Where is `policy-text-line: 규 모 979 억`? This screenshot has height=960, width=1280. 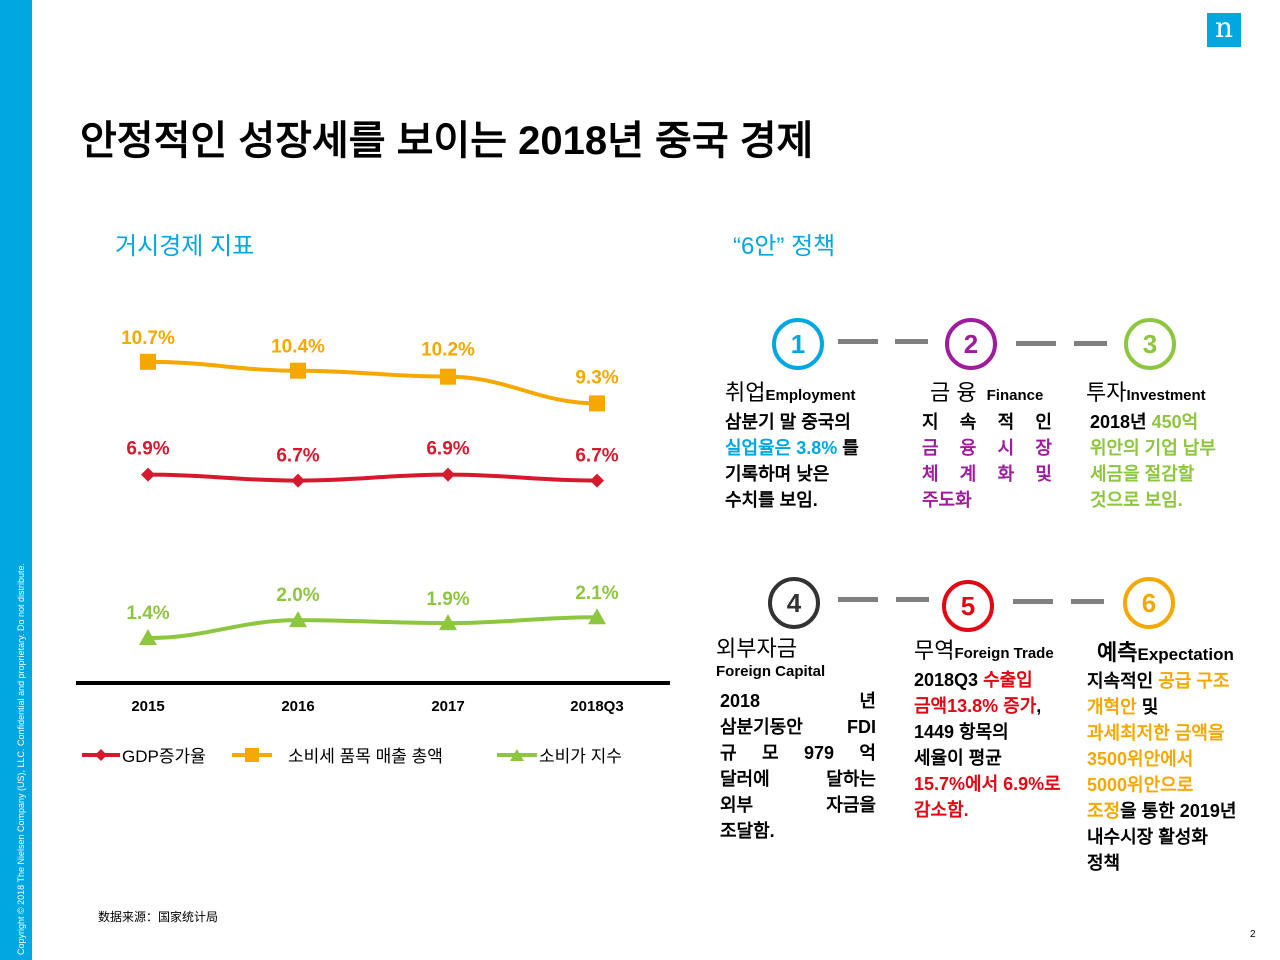
policy-text-line: 규 모 979 억 is located at coordinates (798, 753).